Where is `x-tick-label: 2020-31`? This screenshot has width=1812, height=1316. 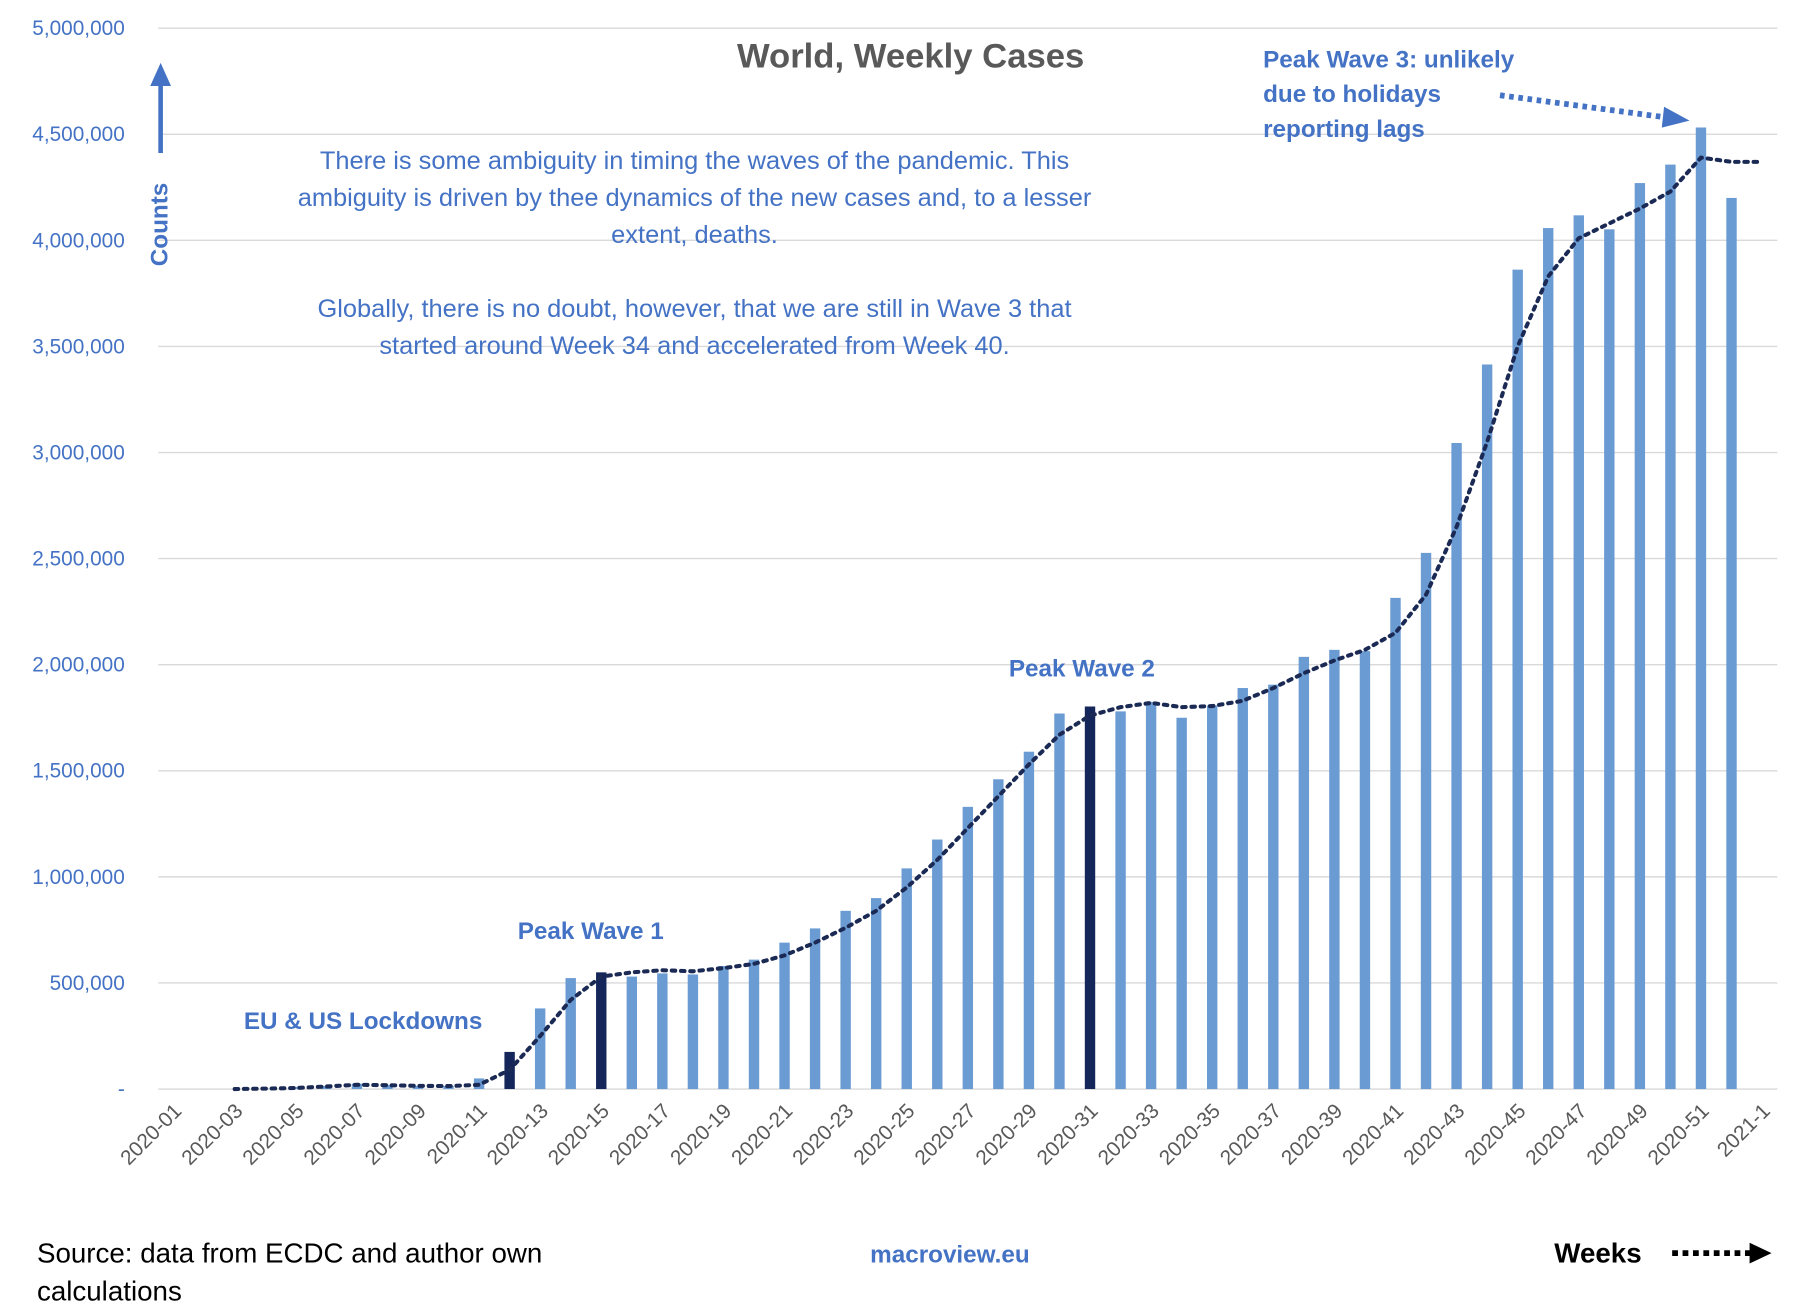 x-tick-label: 2020-31 is located at coordinates (1068, 1134).